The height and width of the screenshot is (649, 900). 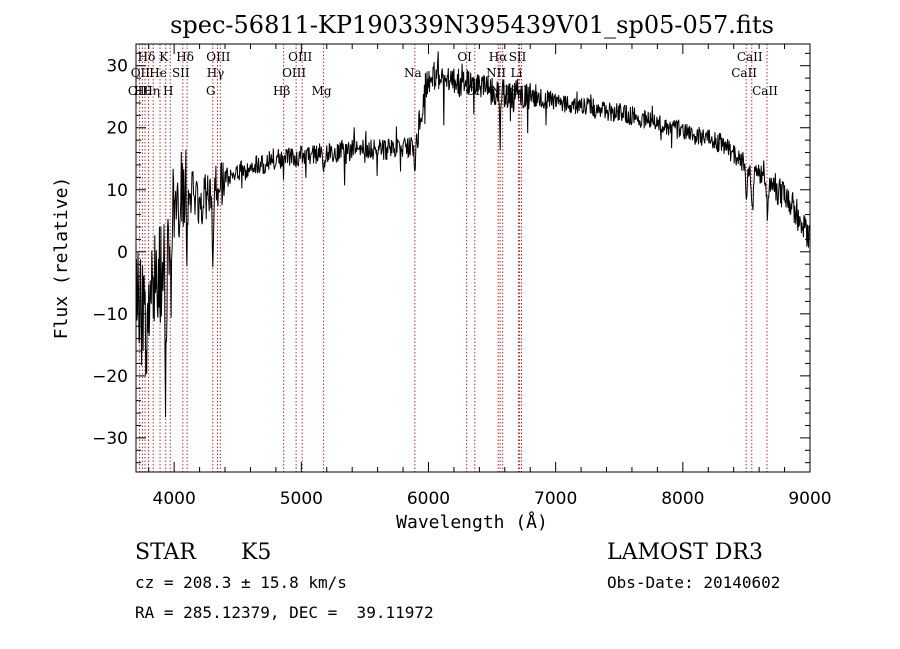 I want to click on obs-date: Obs-Date: 20140602, so click(x=694, y=582).